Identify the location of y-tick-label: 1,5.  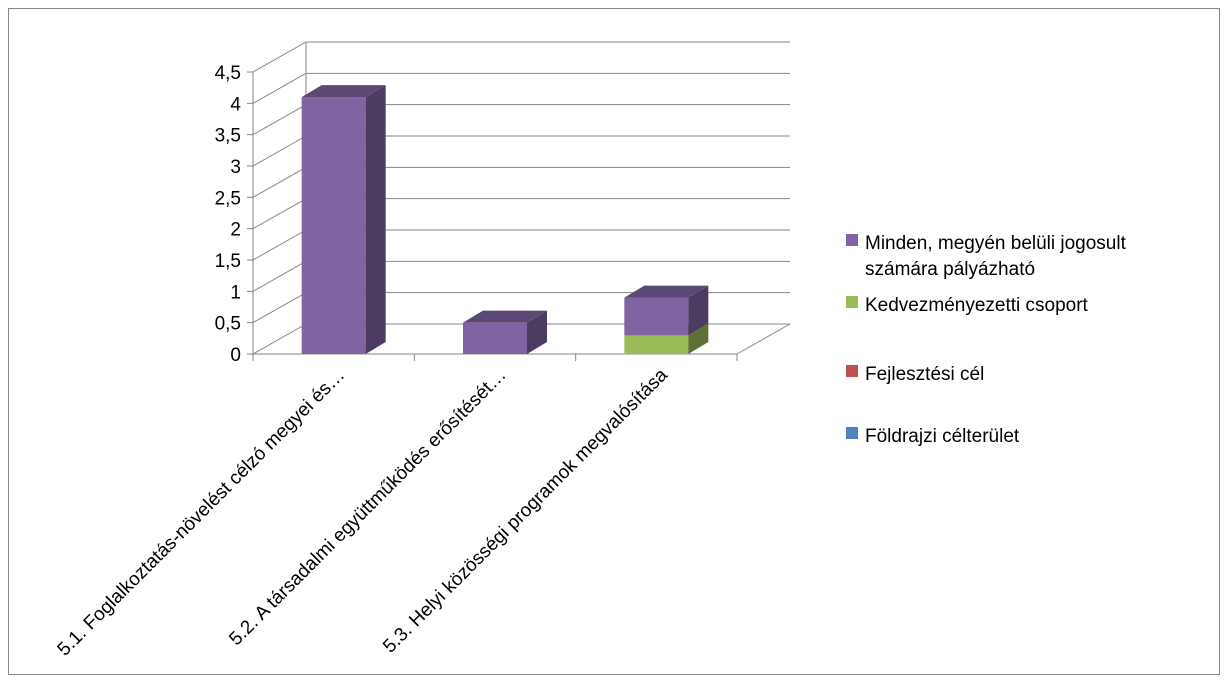
(228, 261).